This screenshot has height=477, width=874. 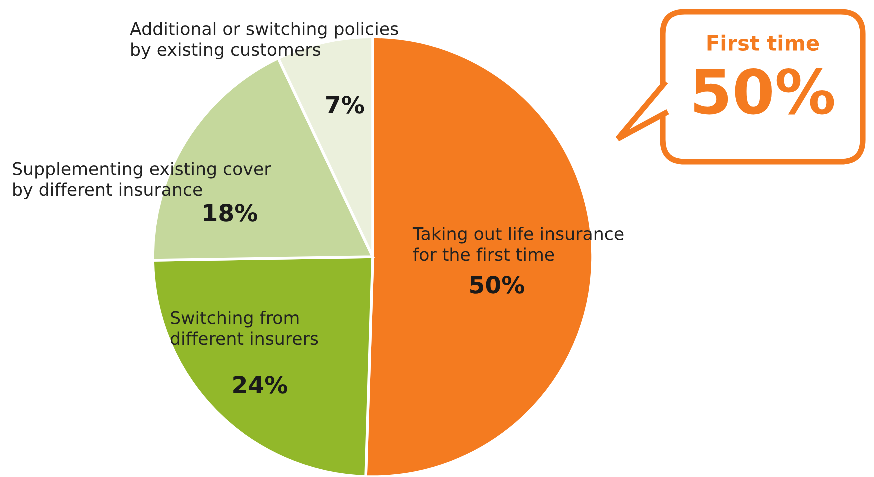 What do you see at coordinates (497, 285) in the screenshot?
I see `data-label: 50%` at bounding box center [497, 285].